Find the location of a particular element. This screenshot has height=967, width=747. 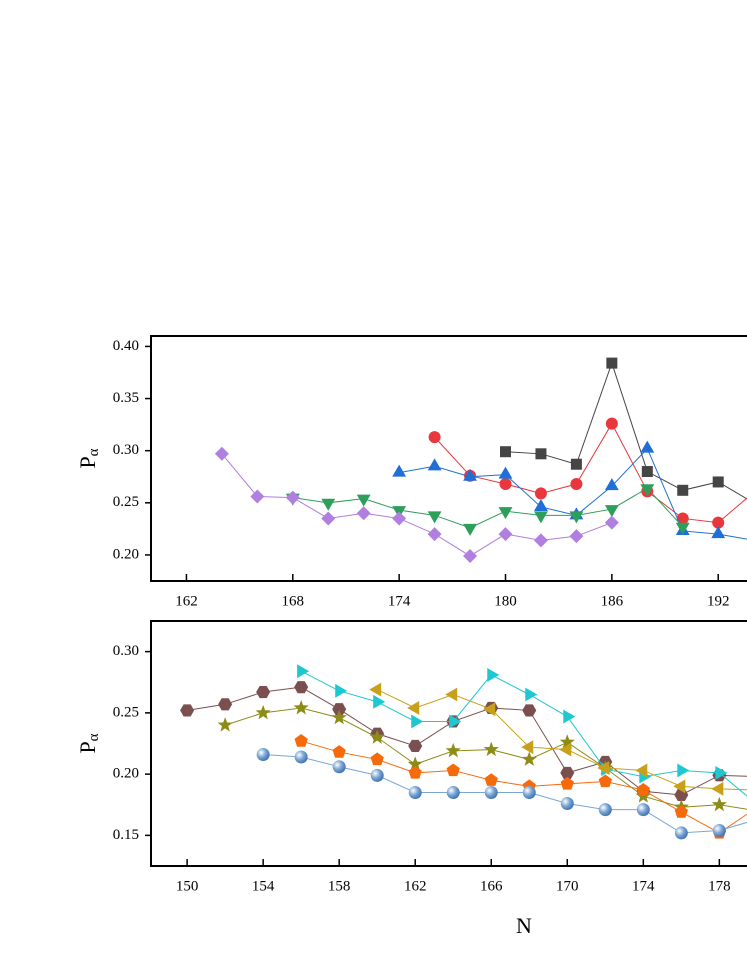

x-tick-label: 158 is located at coordinates (339, 886).